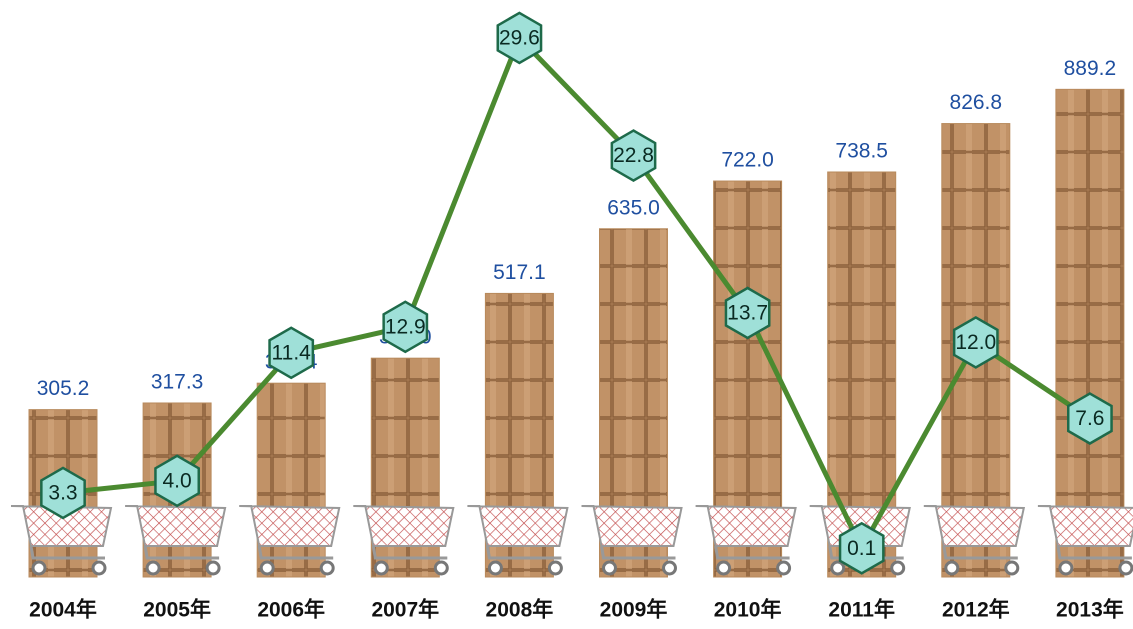 The image size is (1133, 629). What do you see at coordinates (634, 610) in the screenshot?
I see `x-tick-label: 2009年` at bounding box center [634, 610].